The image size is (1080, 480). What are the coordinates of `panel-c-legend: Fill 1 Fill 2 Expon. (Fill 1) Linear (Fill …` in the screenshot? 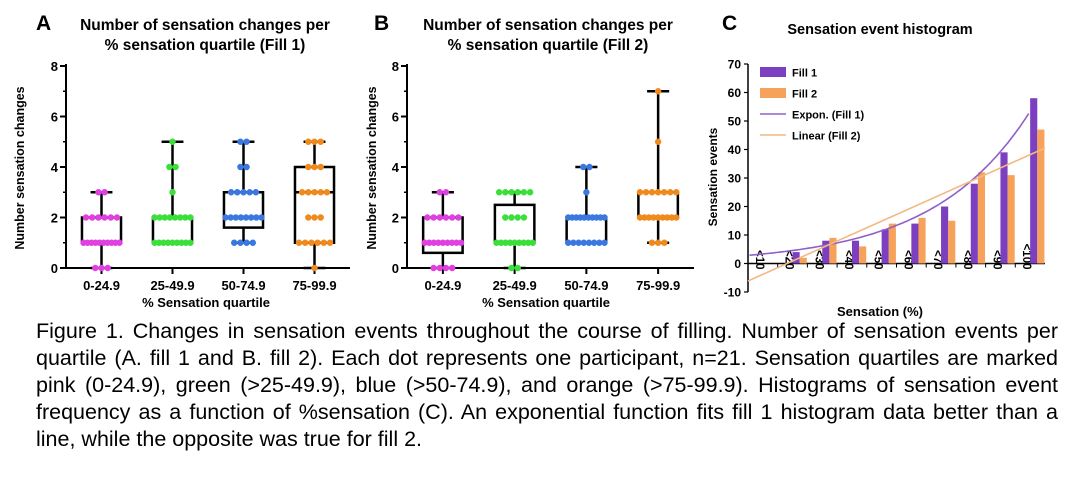 It's located at (812, 105).